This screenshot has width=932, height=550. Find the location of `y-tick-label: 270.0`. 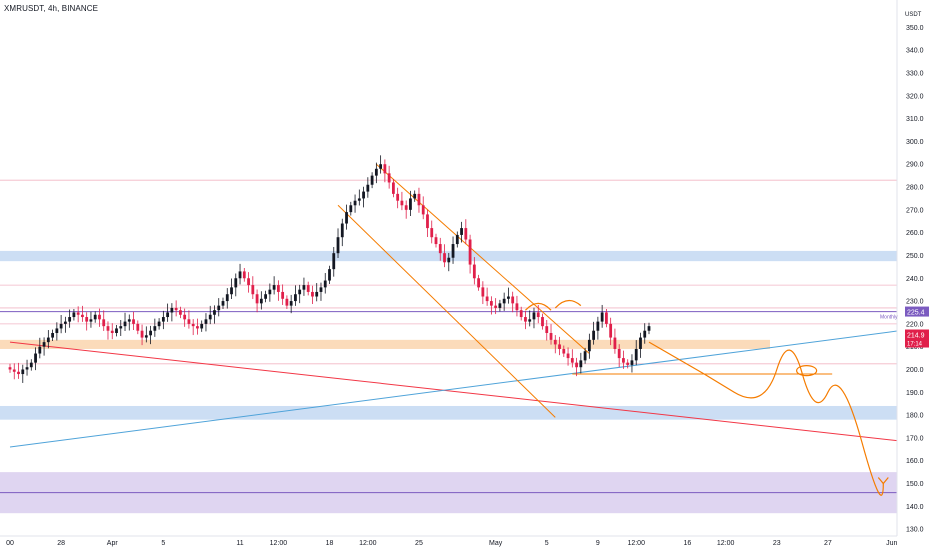

y-tick-label: 270.0 is located at coordinates (915, 210).